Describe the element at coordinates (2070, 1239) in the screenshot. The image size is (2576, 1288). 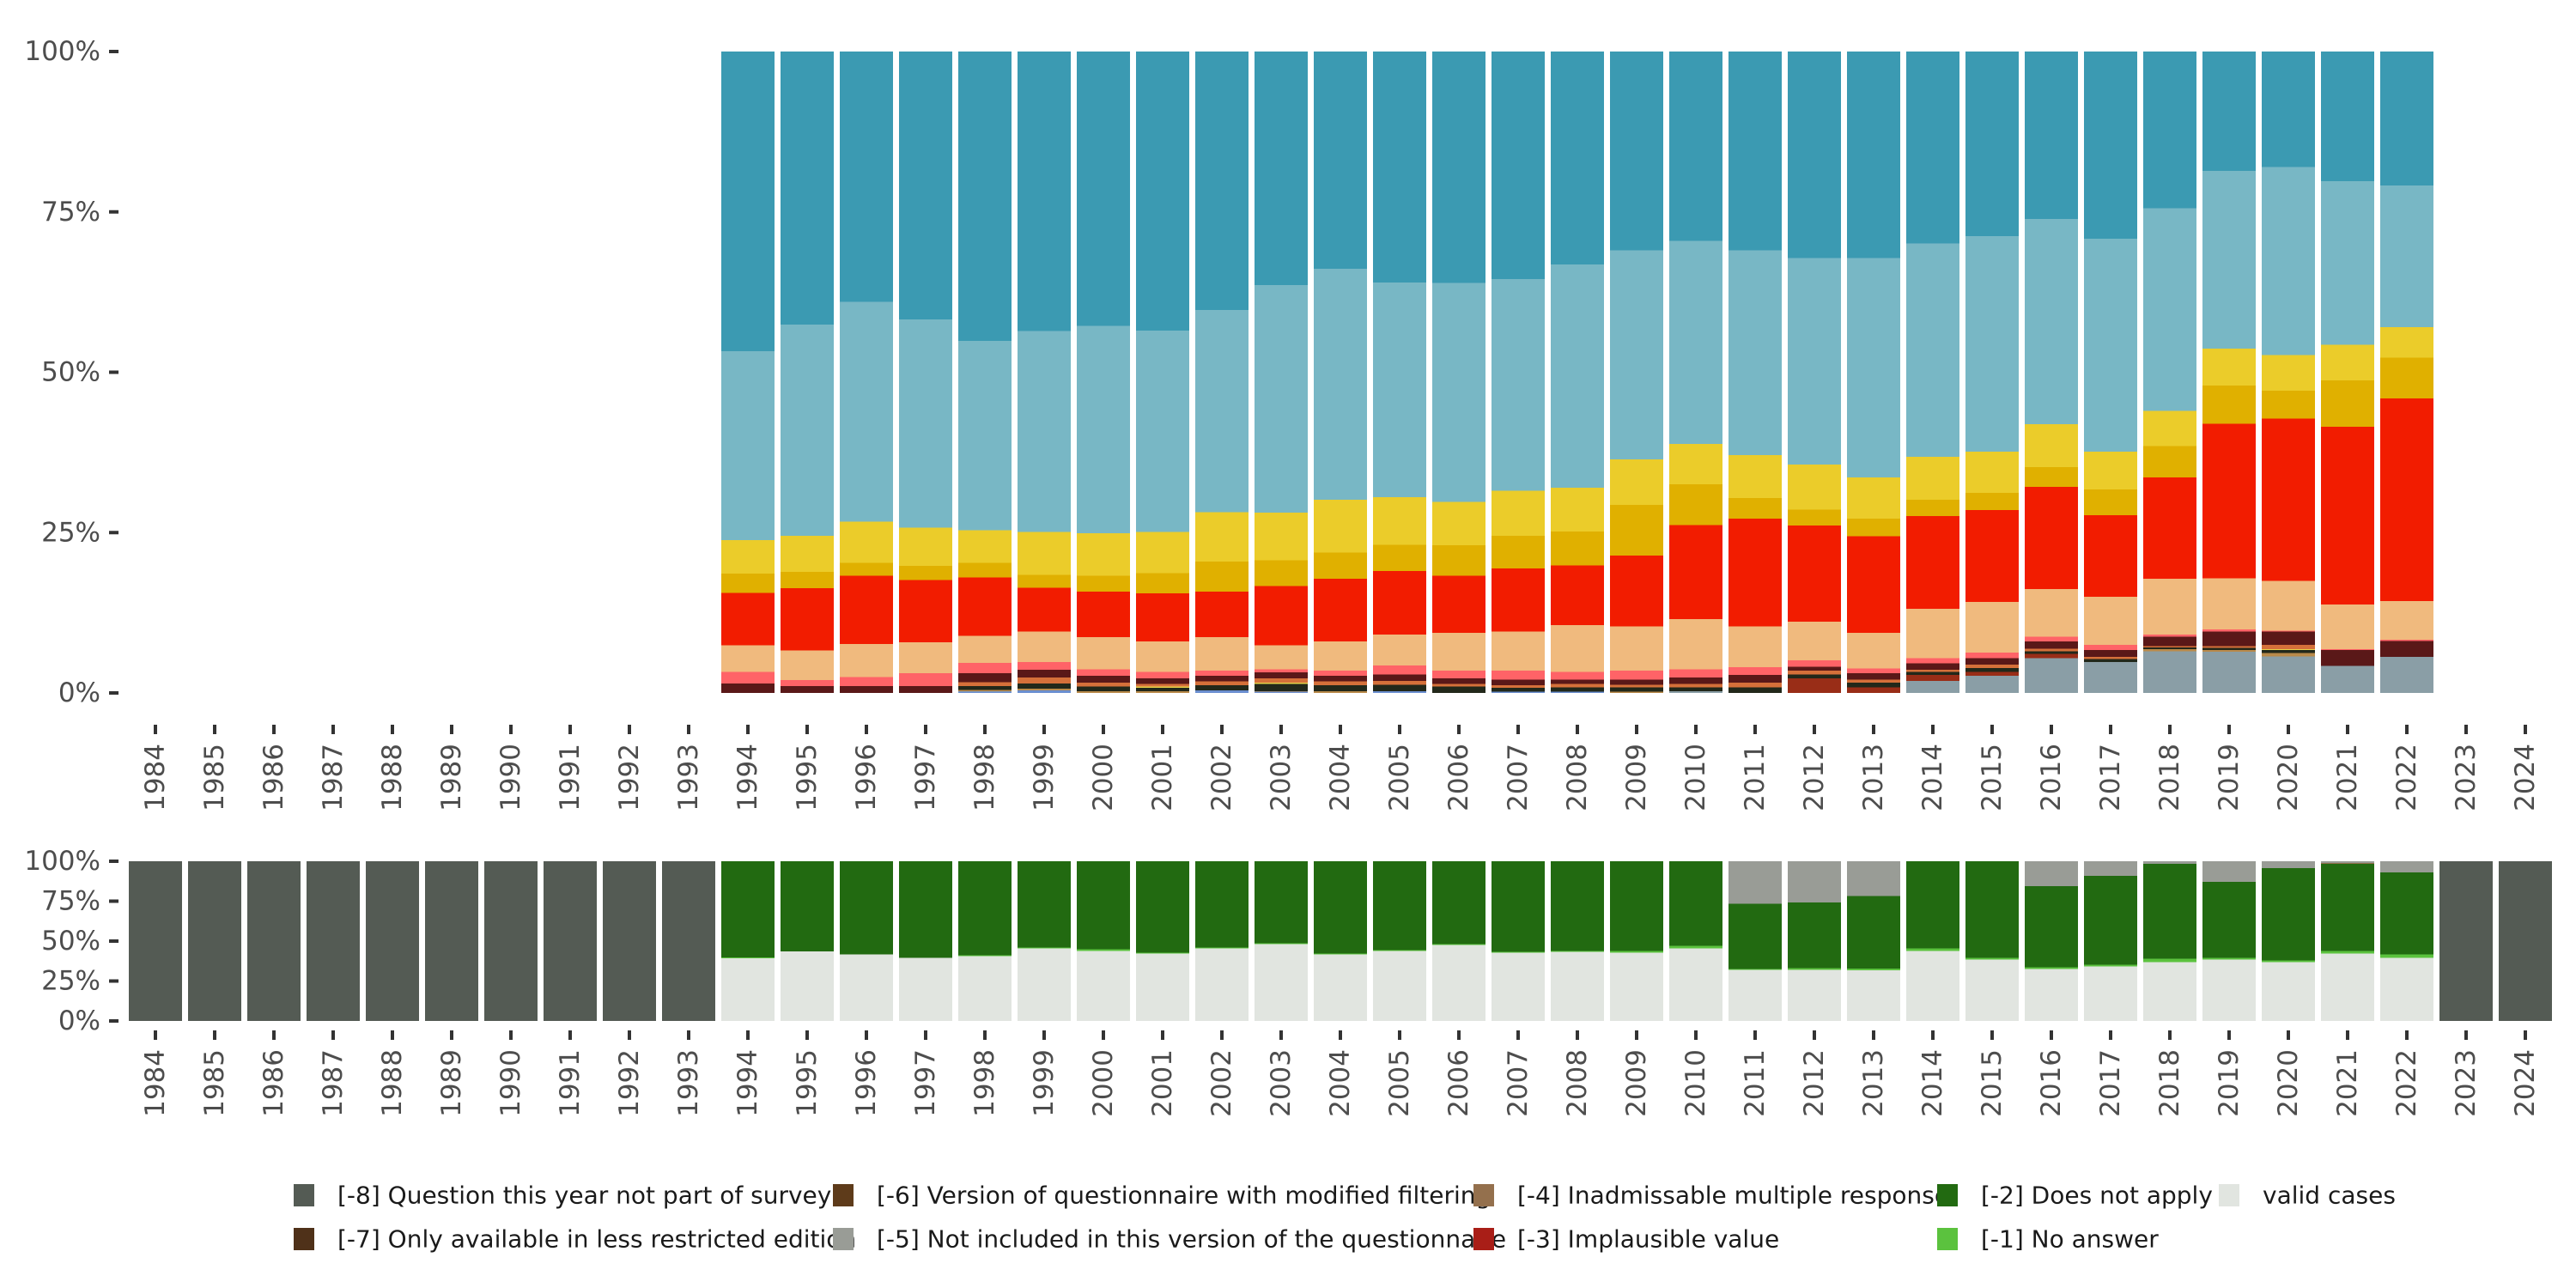
I see `legend-label: [-1] No answer` at that location.